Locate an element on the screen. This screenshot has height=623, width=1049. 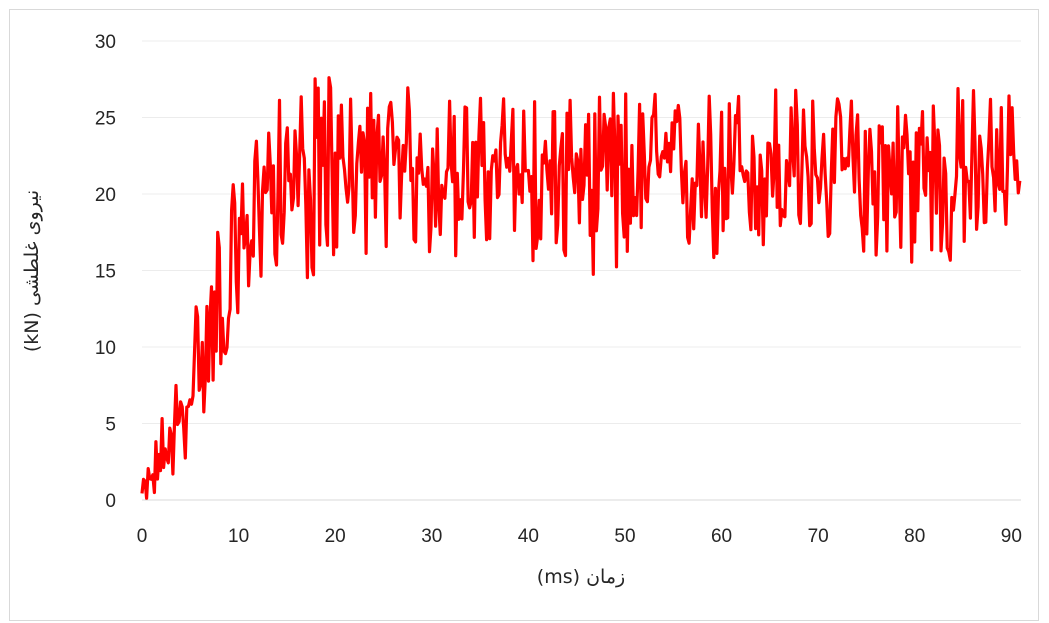
x-tick-label: 40 is located at coordinates (528, 536).